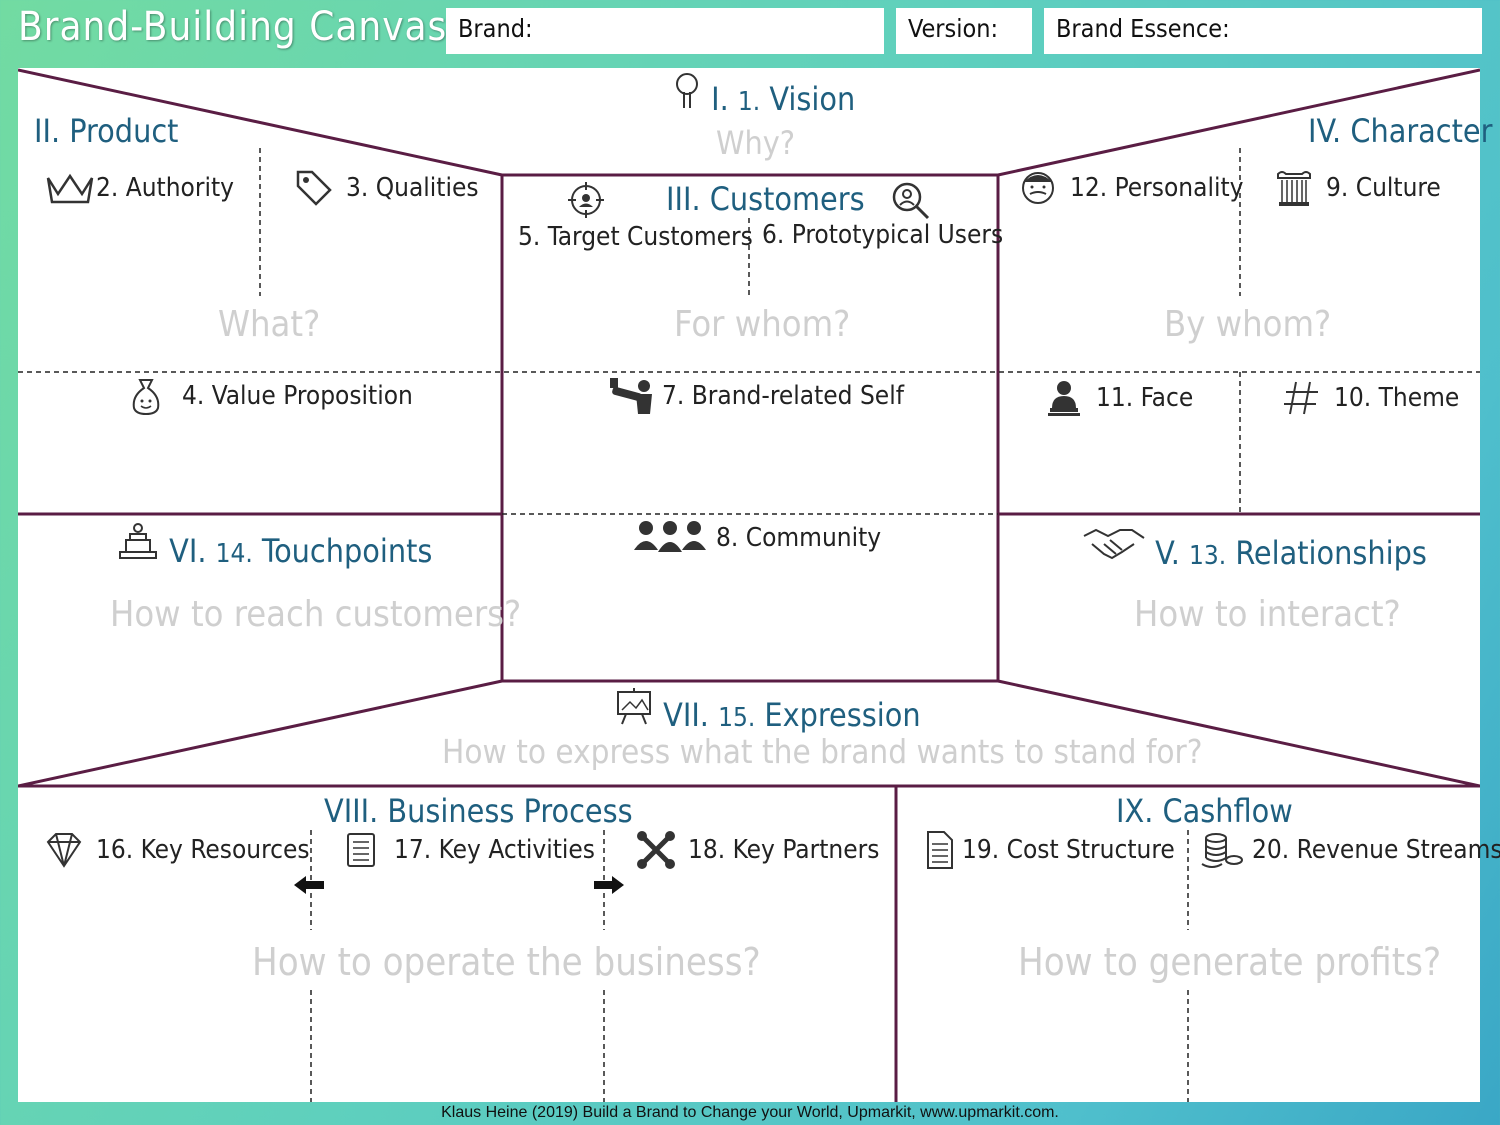 Image resolution: width=1500 pixels, height=1125 pixels. I want to click on touchpoints-question: How to reach customers?, so click(316, 614).